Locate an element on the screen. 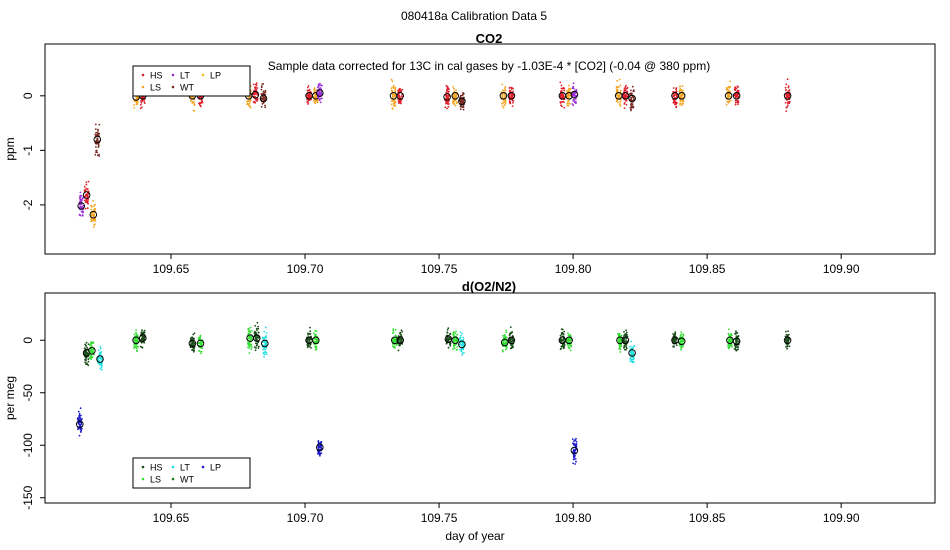  cluster-o2_LT is located at coordinates (100, 358).